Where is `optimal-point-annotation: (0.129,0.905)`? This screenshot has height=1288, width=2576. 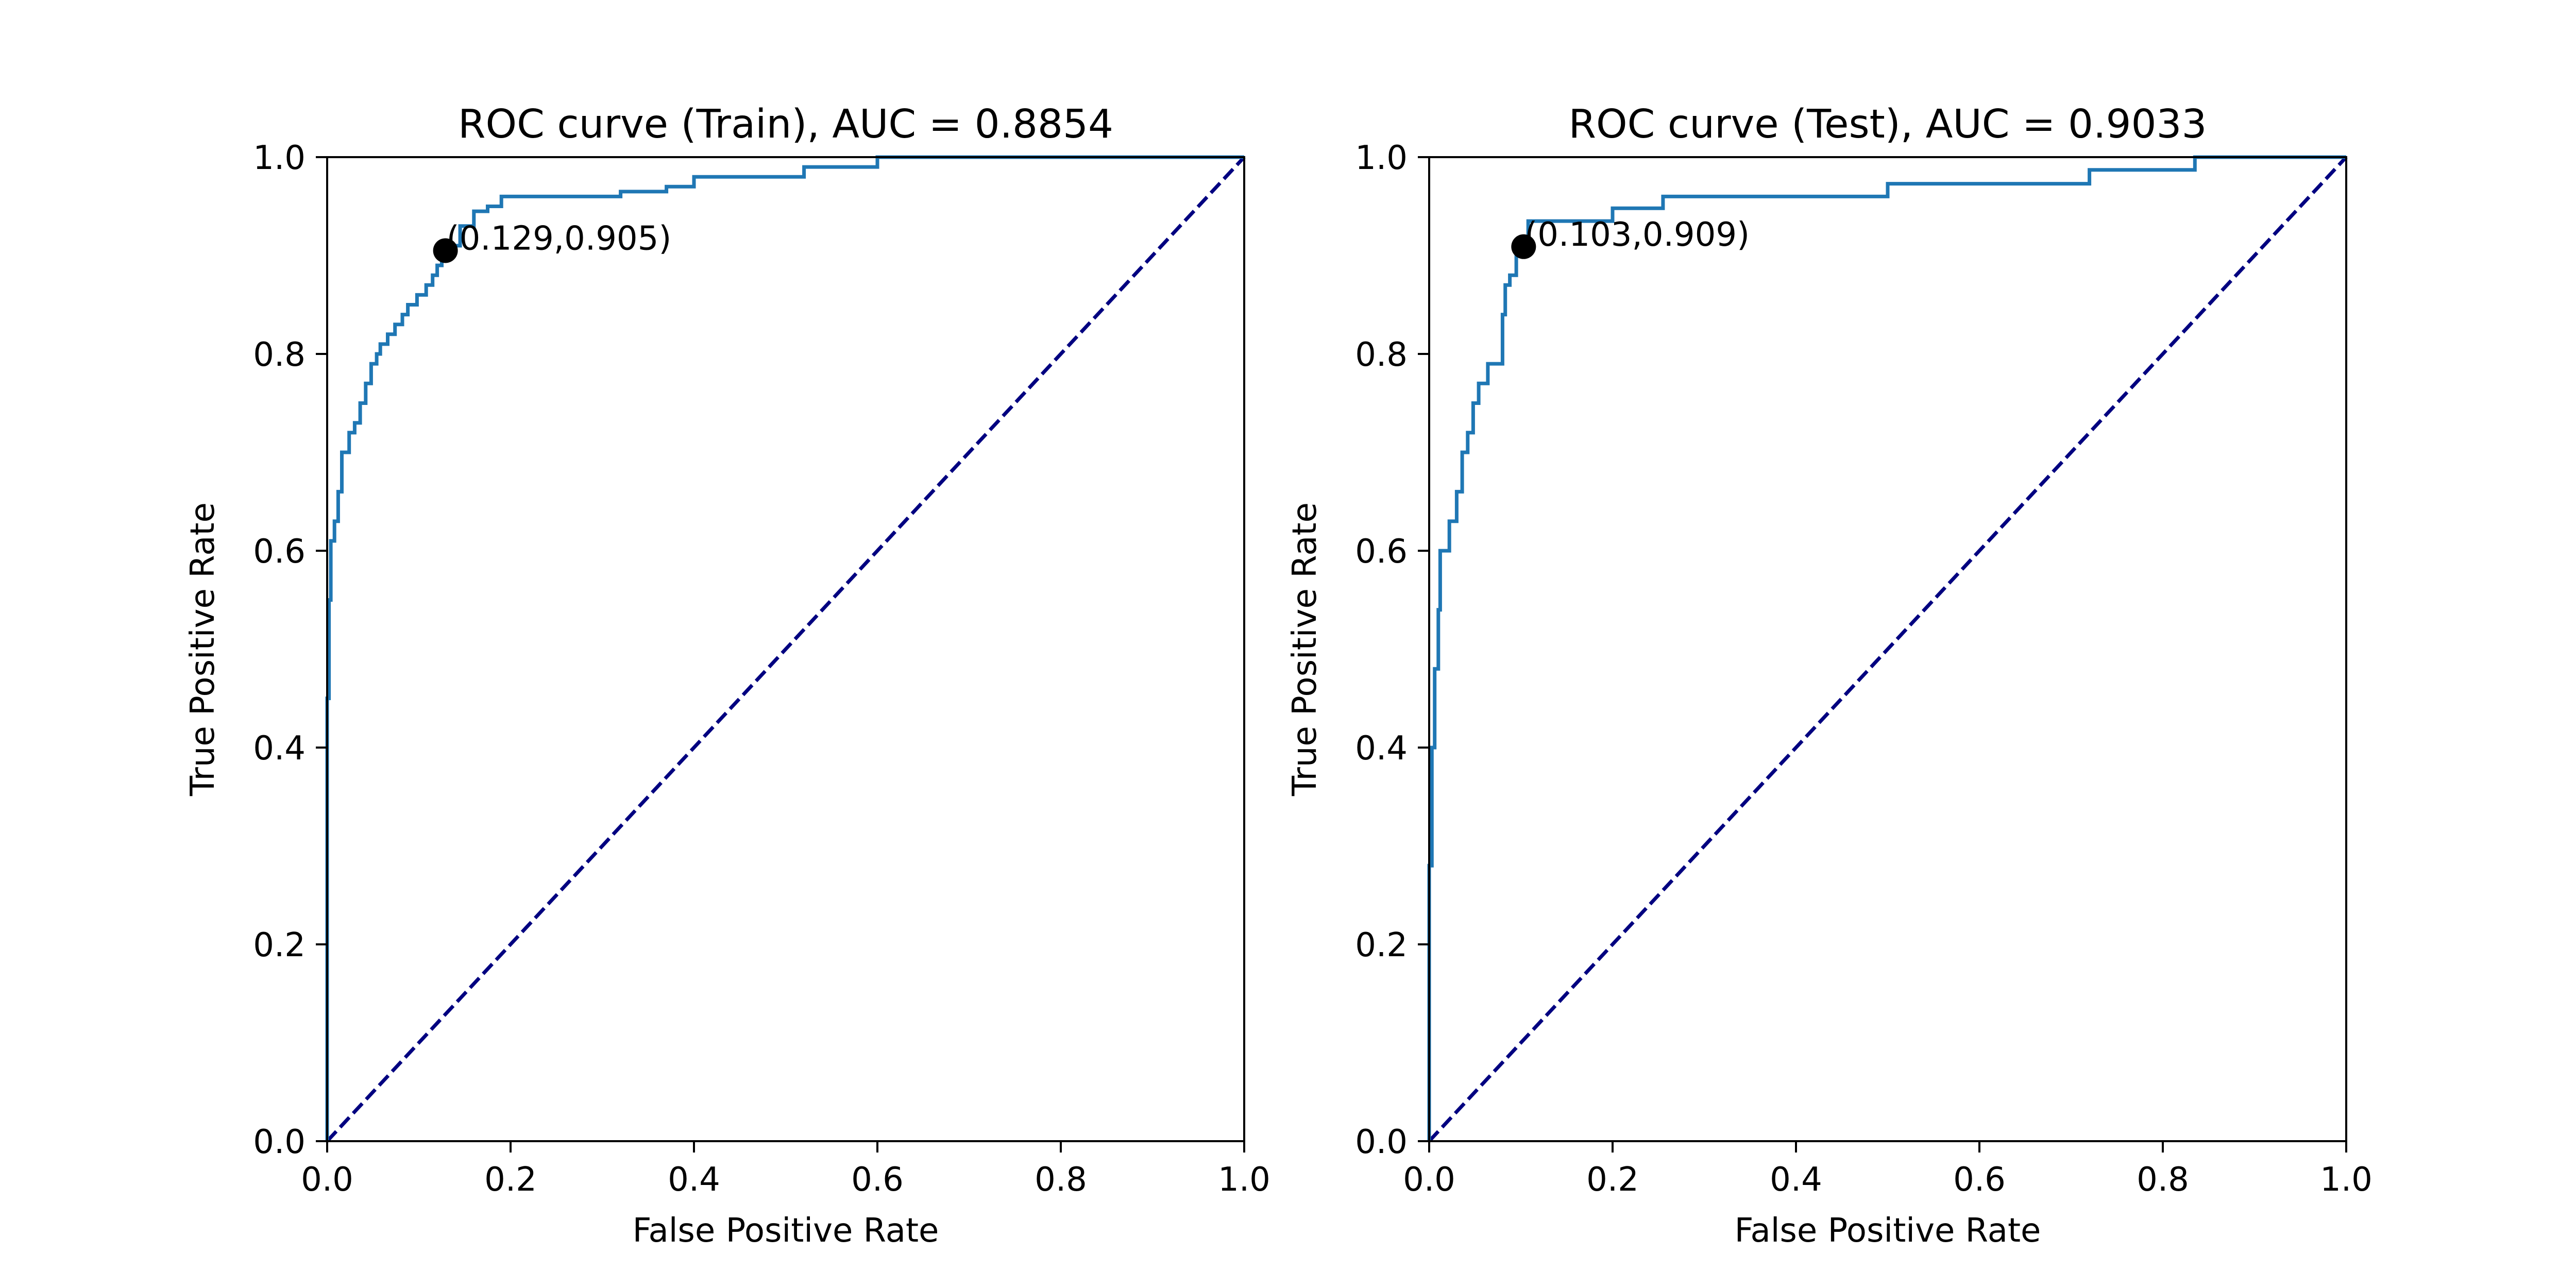 optimal-point-annotation: (0.129,0.905) is located at coordinates (559, 238).